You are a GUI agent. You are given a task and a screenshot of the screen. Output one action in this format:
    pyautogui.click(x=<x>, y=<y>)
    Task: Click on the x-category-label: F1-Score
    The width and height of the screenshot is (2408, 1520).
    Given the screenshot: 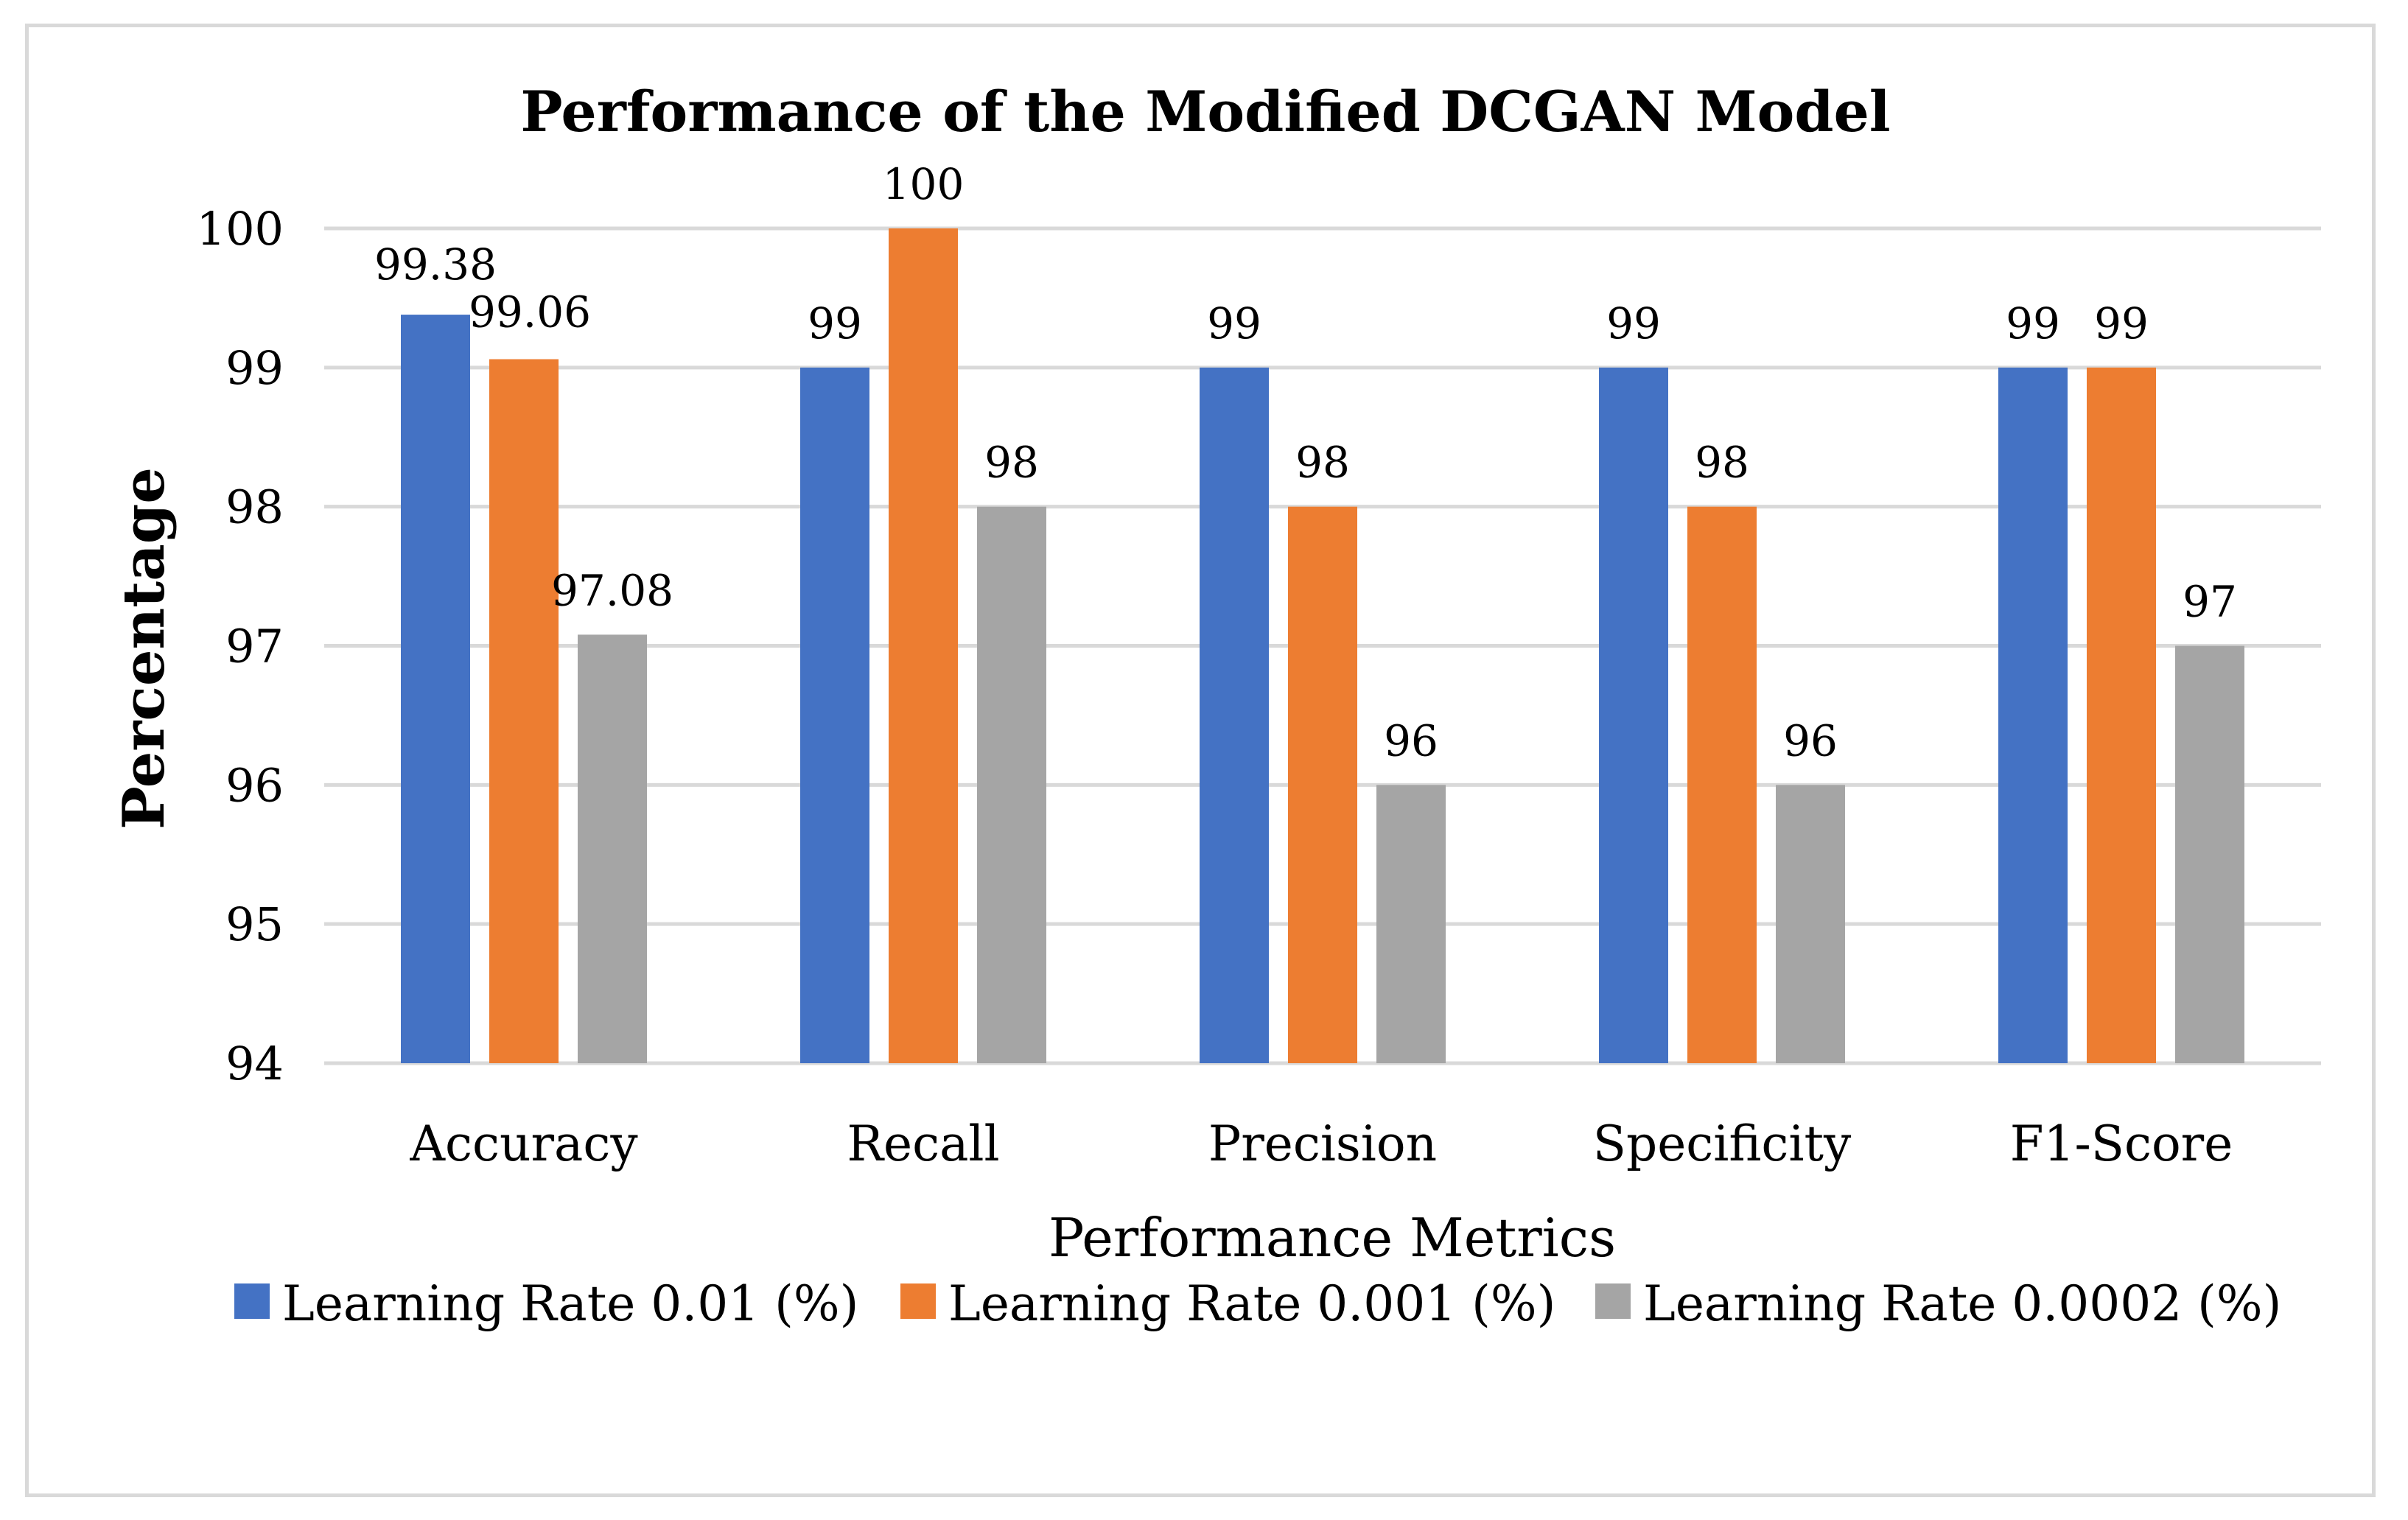 What is the action you would take?
    pyautogui.click(x=2121, y=1144)
    